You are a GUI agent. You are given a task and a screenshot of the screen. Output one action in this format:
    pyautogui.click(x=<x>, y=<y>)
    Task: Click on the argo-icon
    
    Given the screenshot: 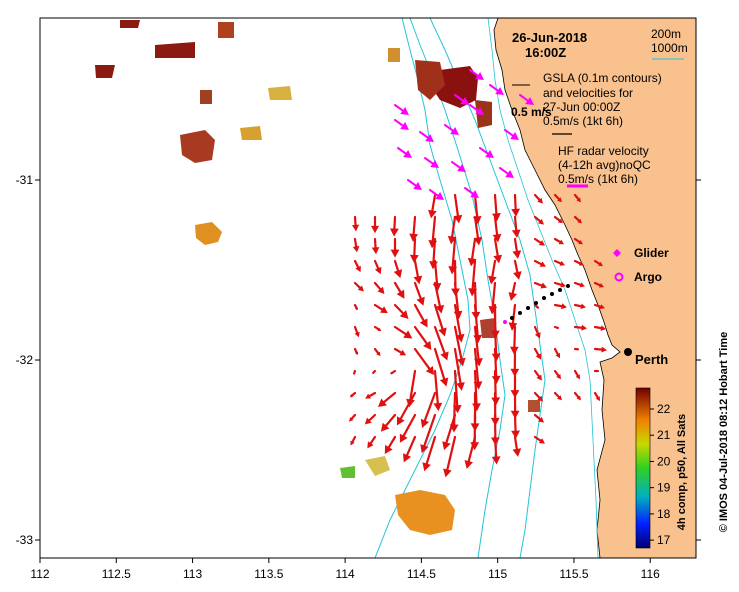 What is the action you would take?
    pyautogui.click(x=619, y=277)
    